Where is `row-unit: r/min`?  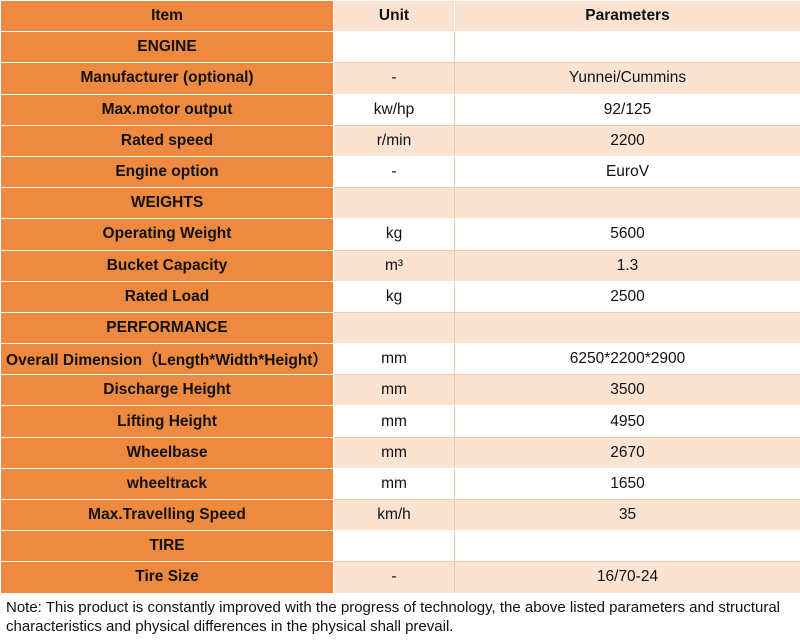
row-unit: r/min is located at coordinates (394, 140).